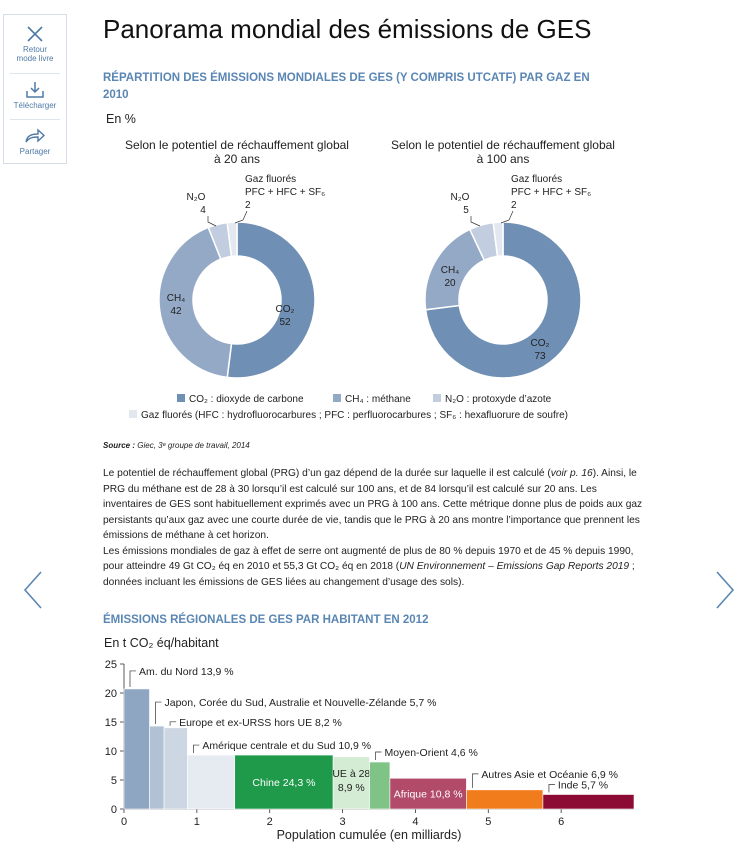  I want to click on bar-label: Afrique 10,8 %, so click(428, 795).